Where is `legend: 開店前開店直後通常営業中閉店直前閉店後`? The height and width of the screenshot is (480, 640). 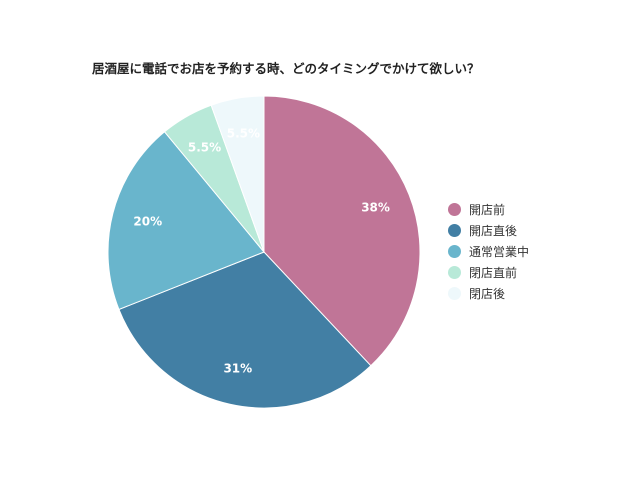
legend: 開店前開店直後通常営業中閉店直前閉店後 is located at coordinates (488, 251).